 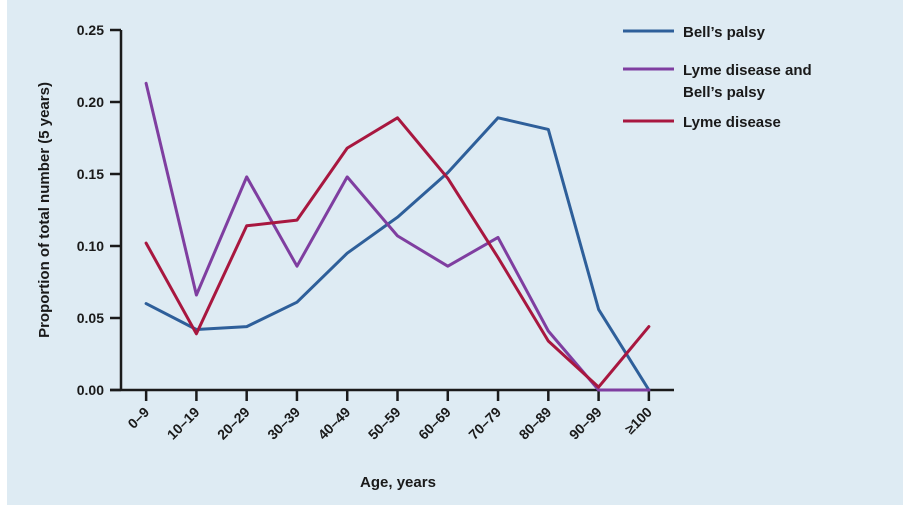 I want to click on x-tick-label: ≥100, so click(x=638, y=420).